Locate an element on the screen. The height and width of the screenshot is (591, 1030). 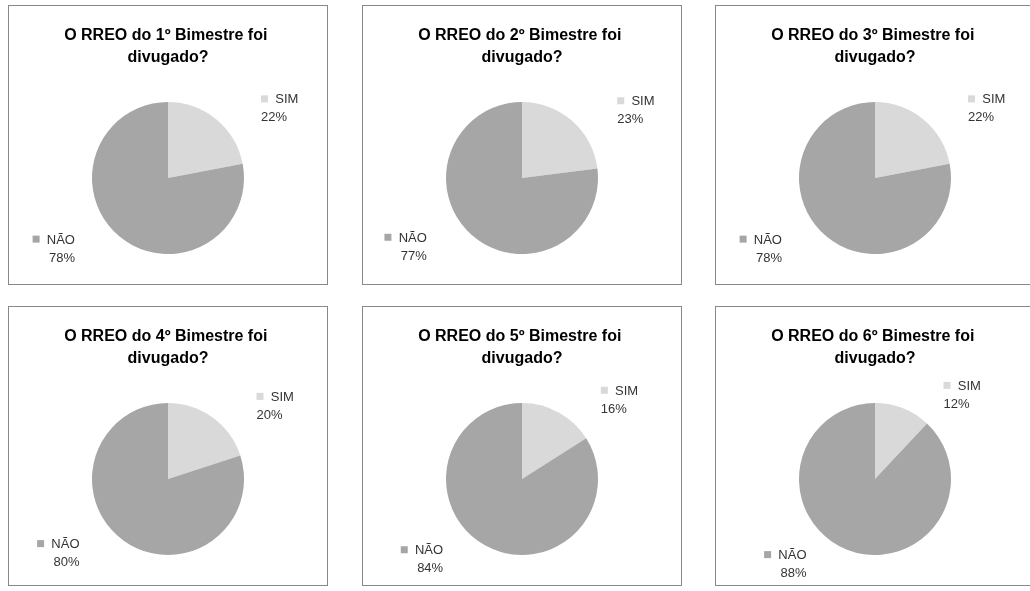
text: O RREO do 2º Bimestre foi divugado? is located at coordinates (522, 45).